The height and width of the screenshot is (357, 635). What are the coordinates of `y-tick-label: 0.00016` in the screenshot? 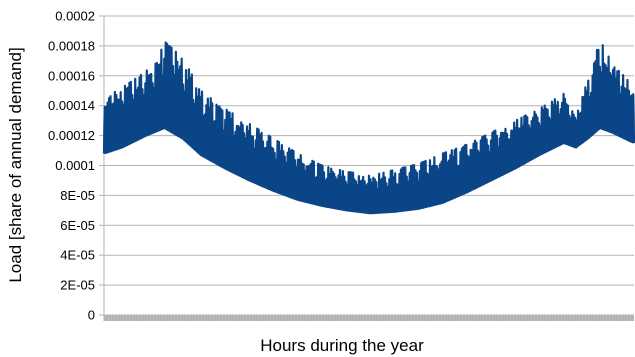 It's located at (71, 75).